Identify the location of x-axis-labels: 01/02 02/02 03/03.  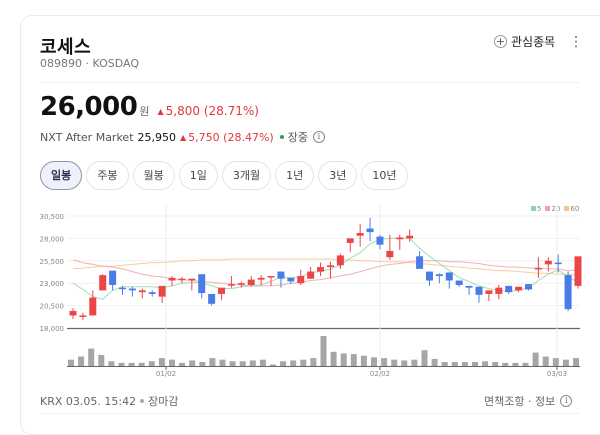
(361, 372).